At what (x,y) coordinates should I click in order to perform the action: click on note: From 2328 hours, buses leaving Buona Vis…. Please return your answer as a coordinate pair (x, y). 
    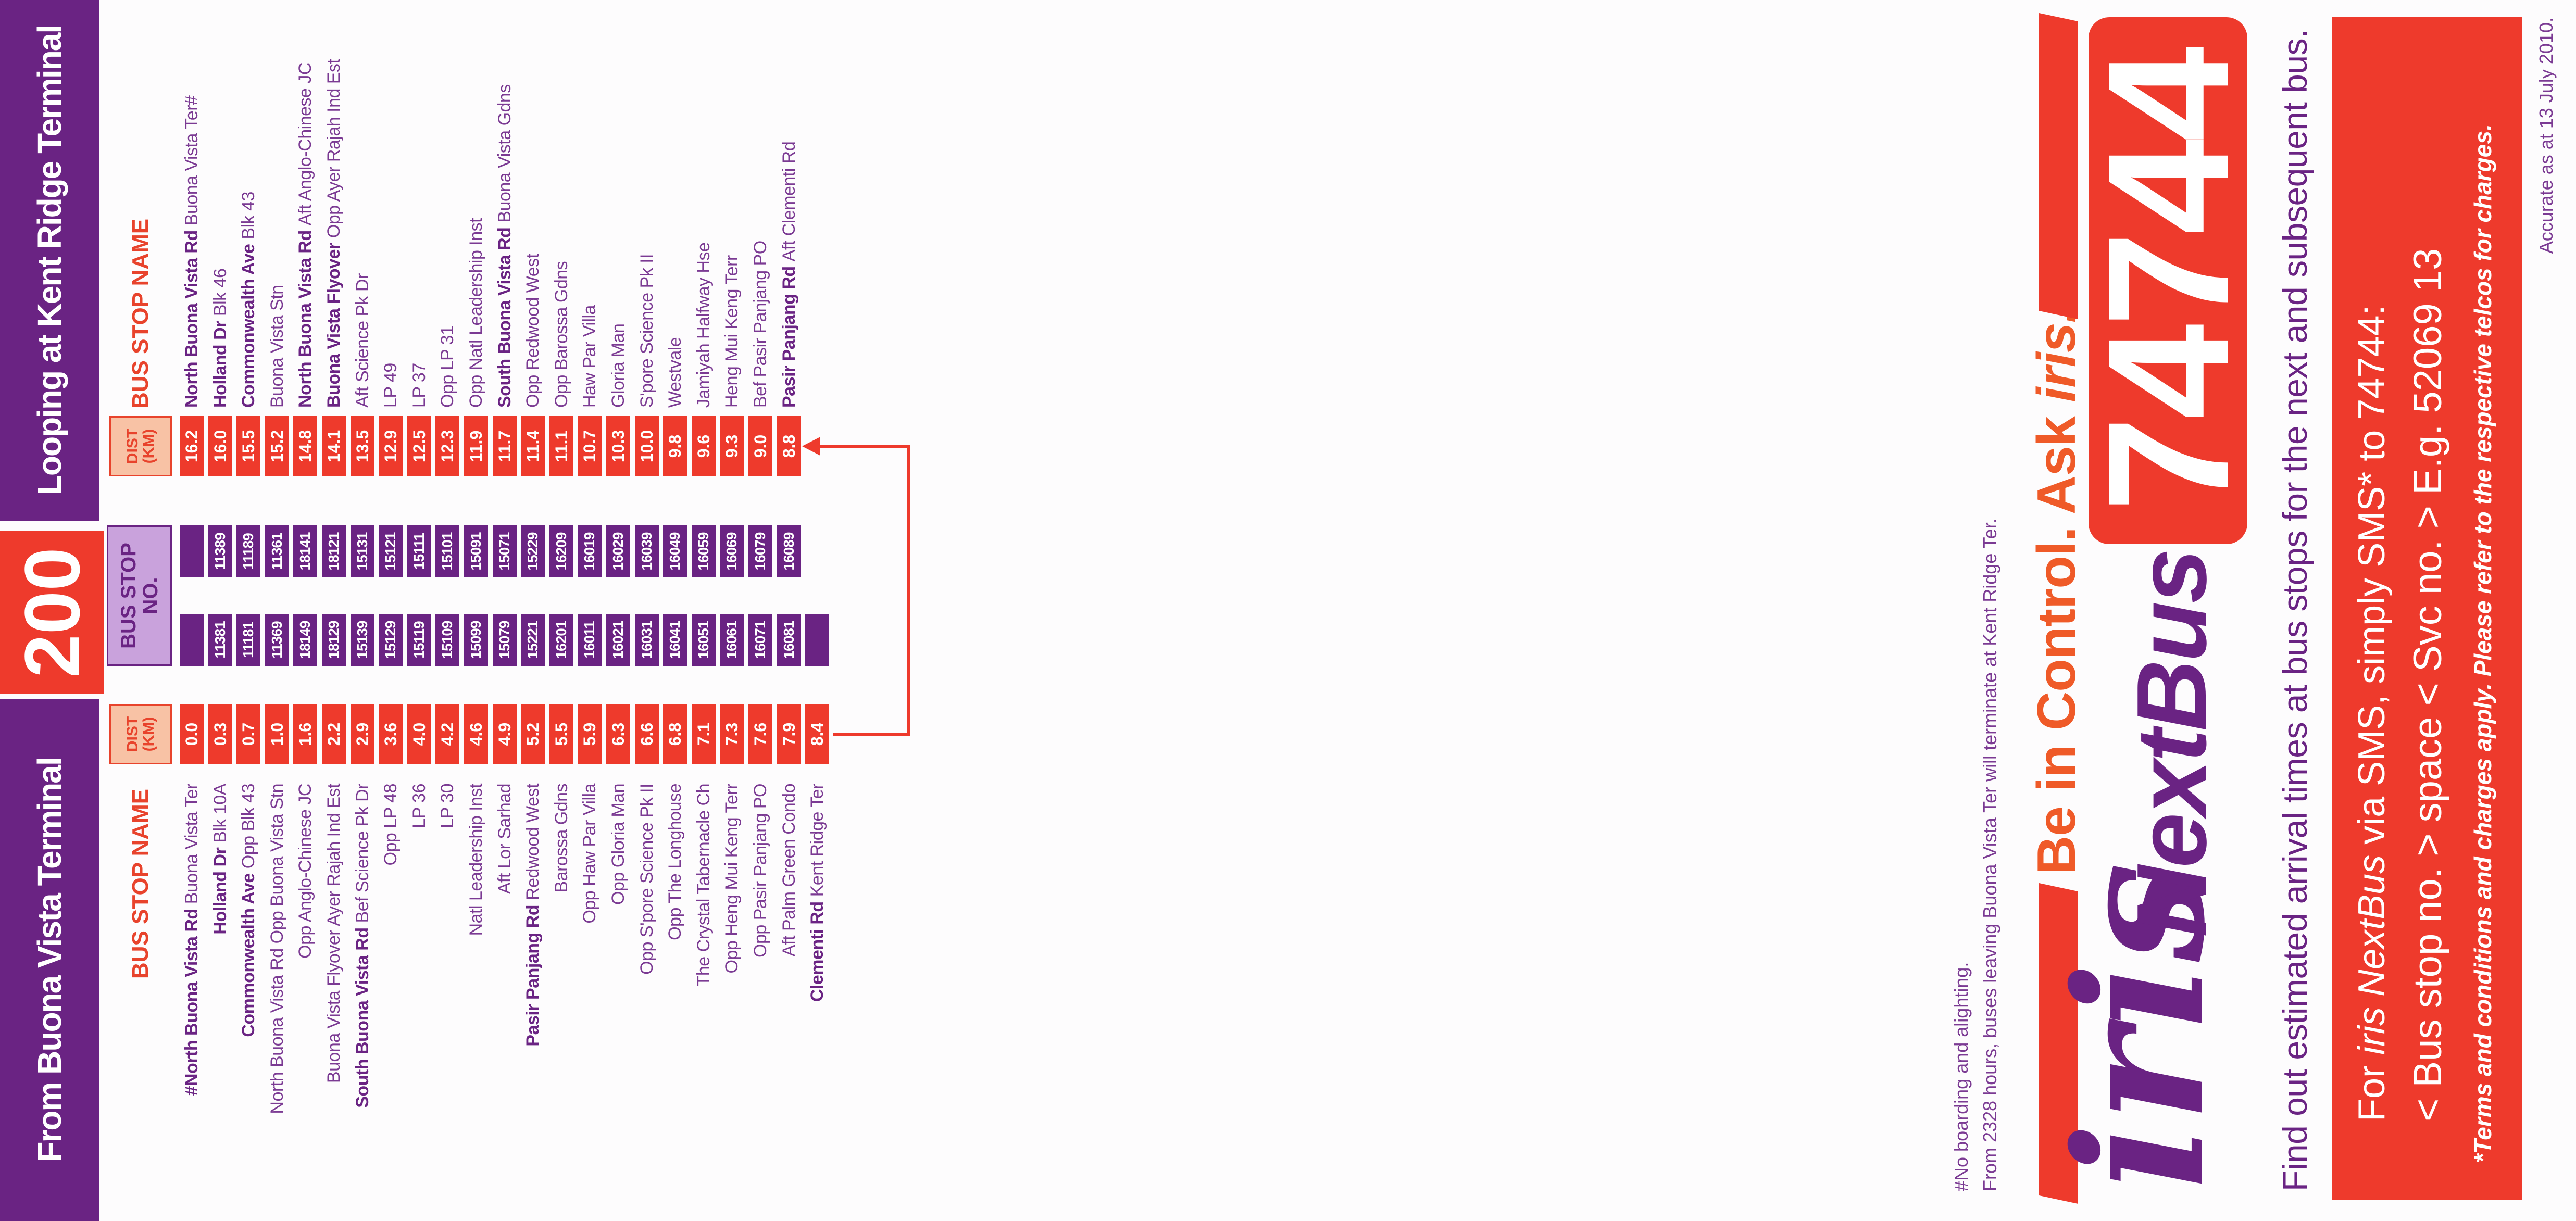
    Looking at the image, I should click on (1989, 854).